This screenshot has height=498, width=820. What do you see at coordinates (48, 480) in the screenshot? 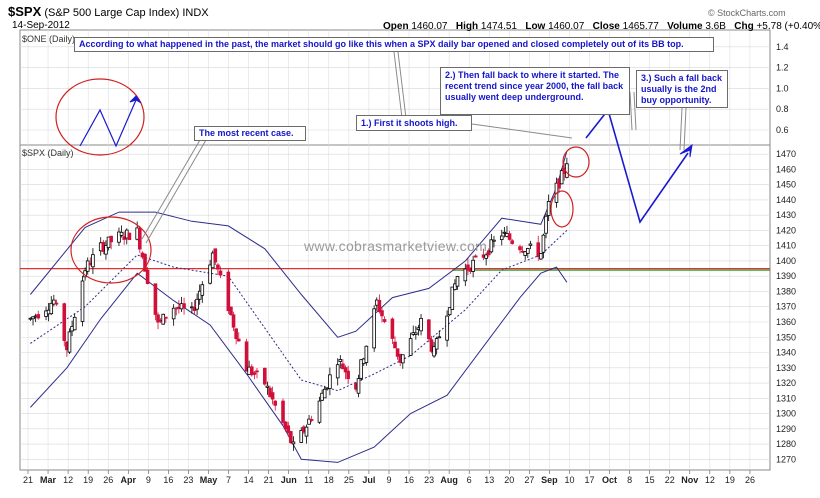
I see `x-tick-label: Mar` at bounding box center [48, 480].